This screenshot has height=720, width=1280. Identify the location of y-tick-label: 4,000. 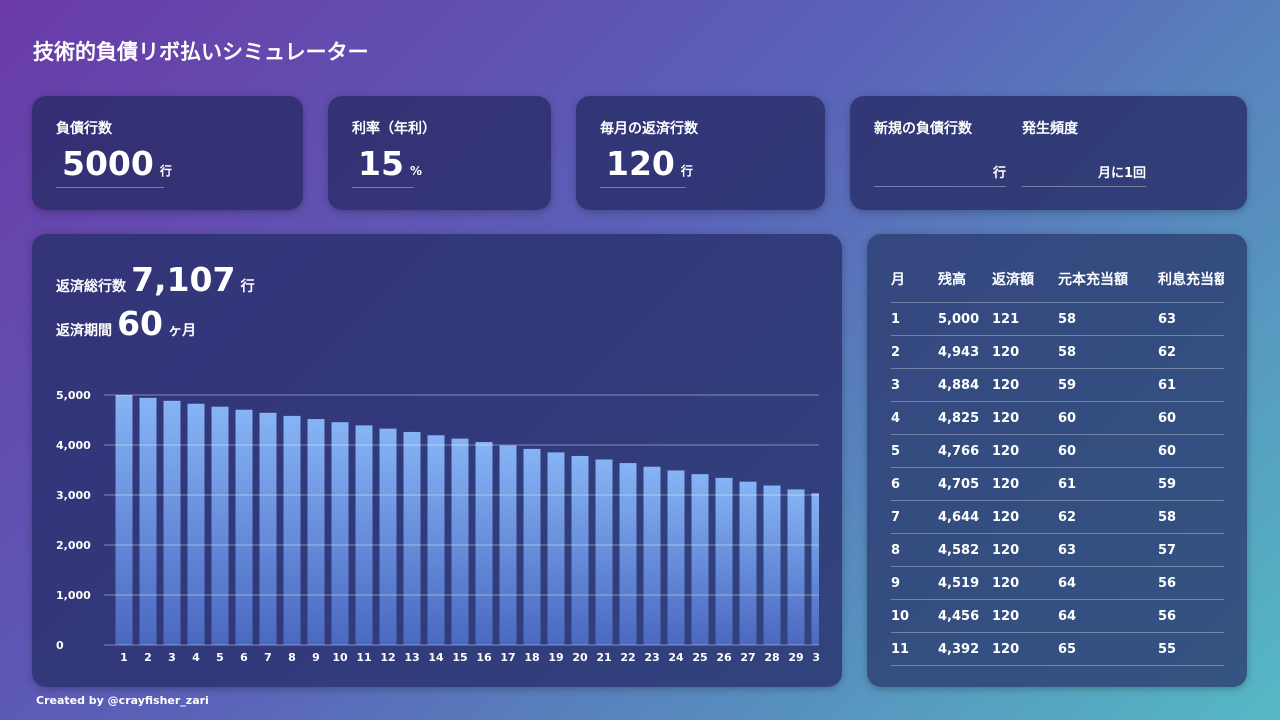
(73, 445).